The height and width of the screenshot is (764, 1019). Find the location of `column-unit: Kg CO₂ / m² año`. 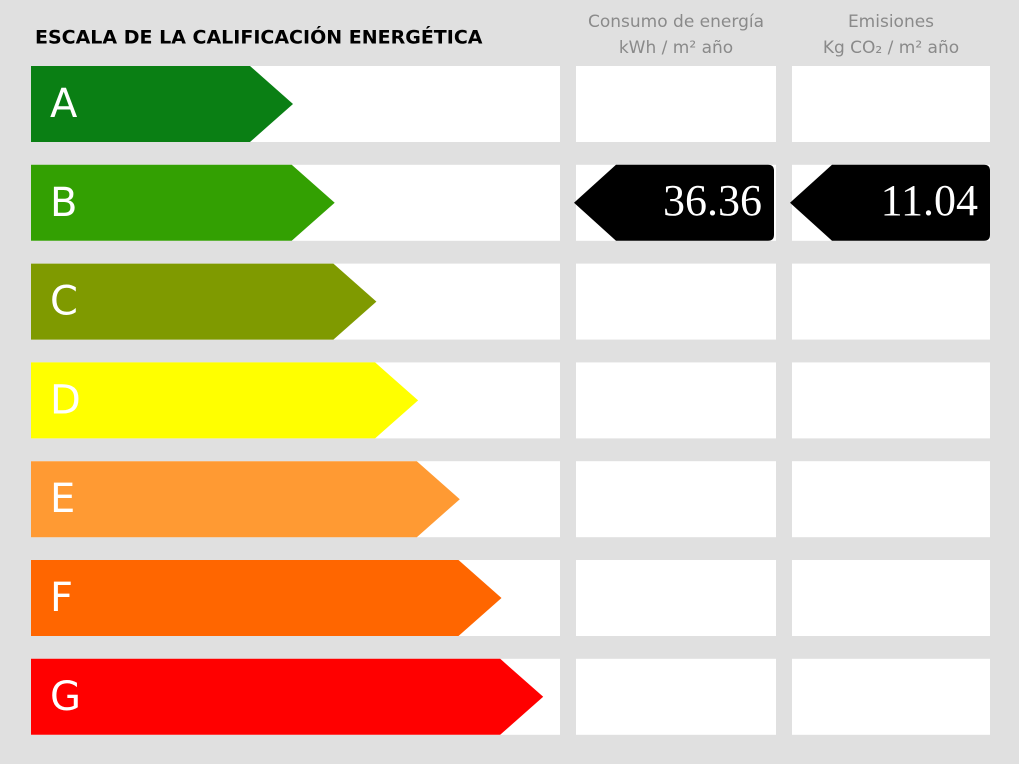

column-unit: Kg CO₂ / m² año is located at coordinates (891, 48).